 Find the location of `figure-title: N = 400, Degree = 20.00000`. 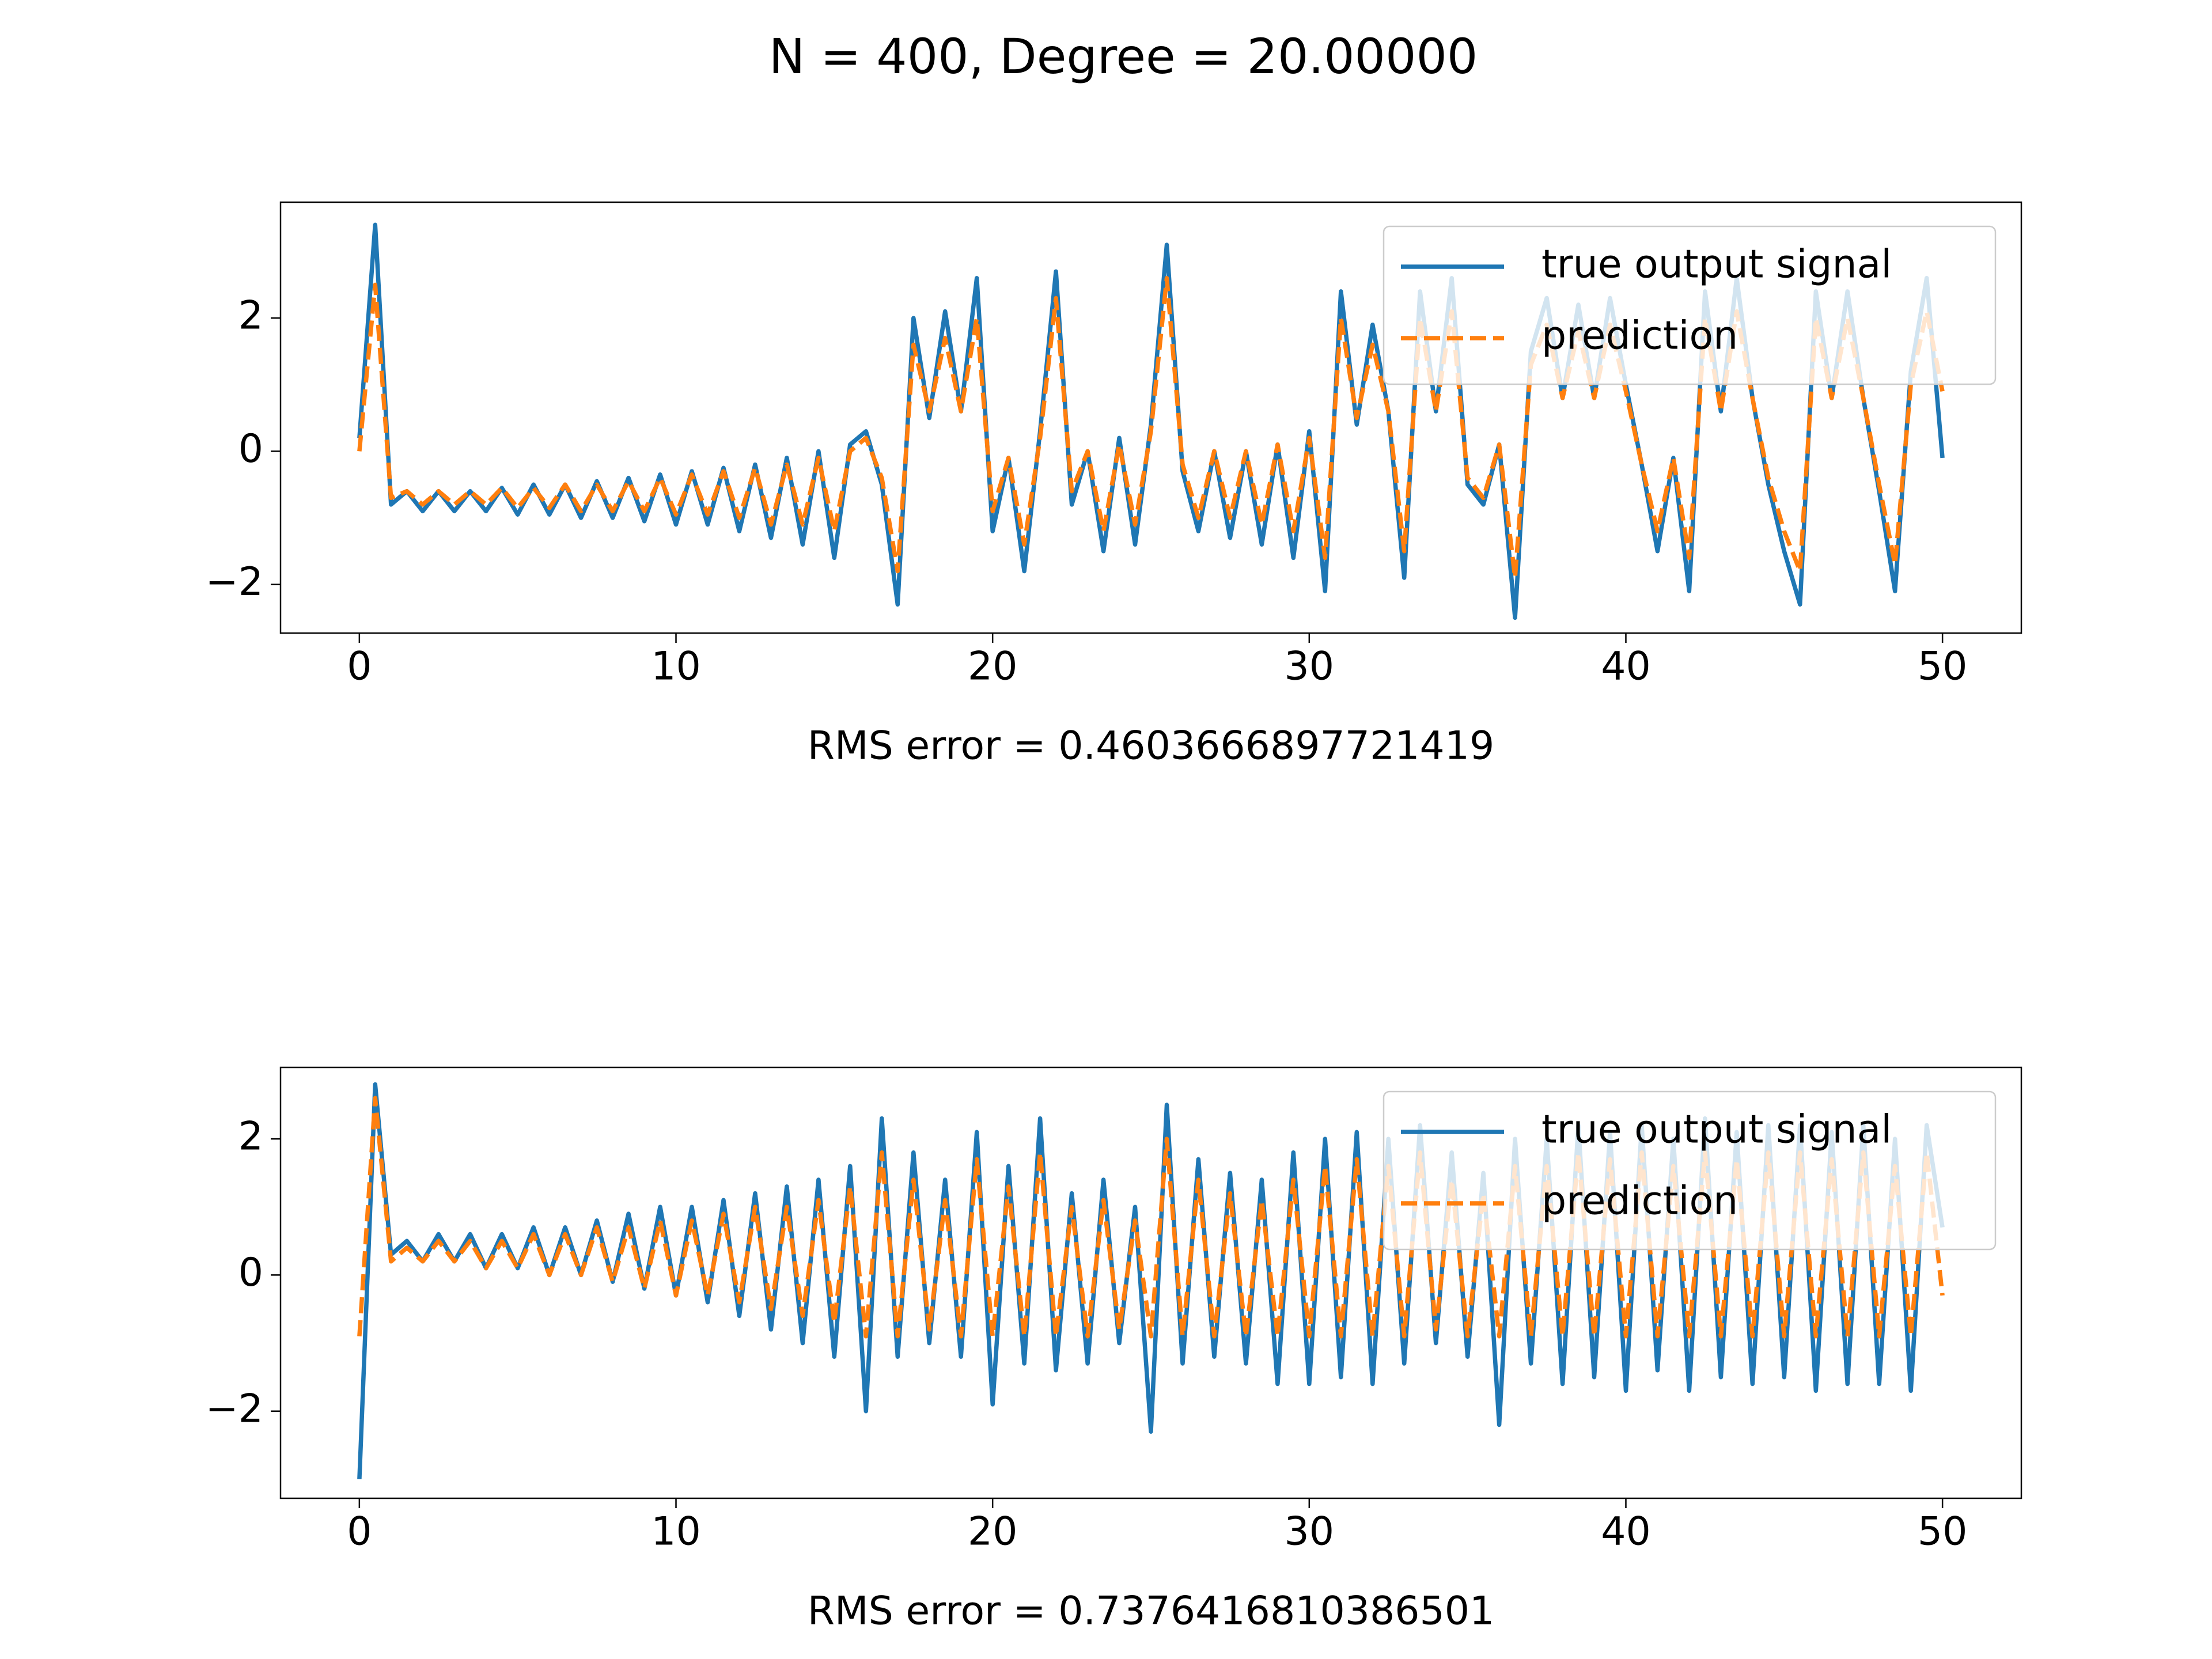

figure-title: N = 400, Degree = 20.00000 is located at coordinates (1123, 56).